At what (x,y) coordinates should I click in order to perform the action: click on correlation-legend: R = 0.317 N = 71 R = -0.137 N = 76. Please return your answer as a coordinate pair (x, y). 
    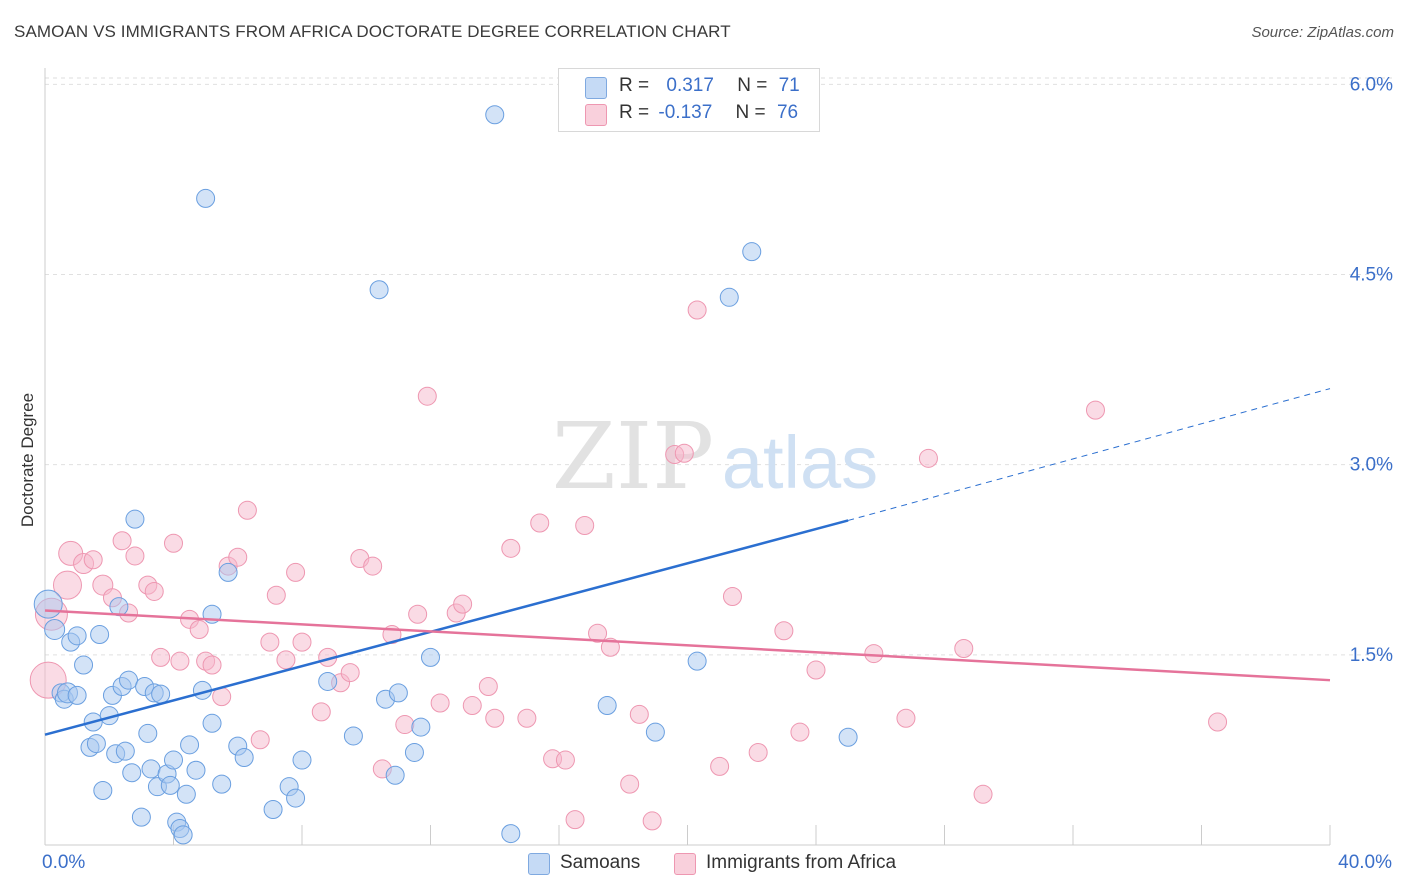
    Looking at the image, I should click on (689, 100).